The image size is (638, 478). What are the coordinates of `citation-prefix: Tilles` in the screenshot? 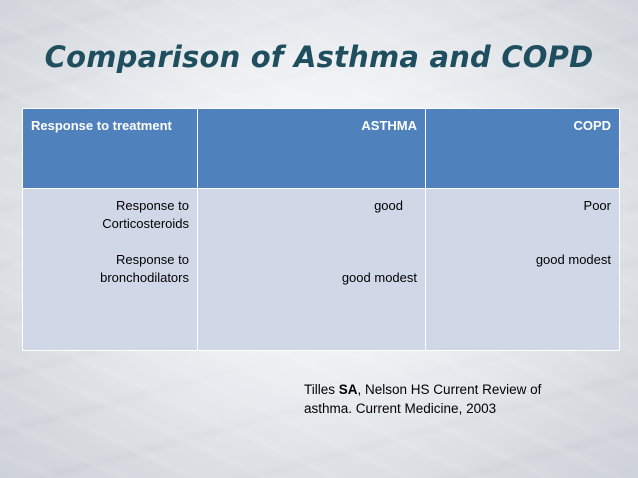 It's located at (321, 389).